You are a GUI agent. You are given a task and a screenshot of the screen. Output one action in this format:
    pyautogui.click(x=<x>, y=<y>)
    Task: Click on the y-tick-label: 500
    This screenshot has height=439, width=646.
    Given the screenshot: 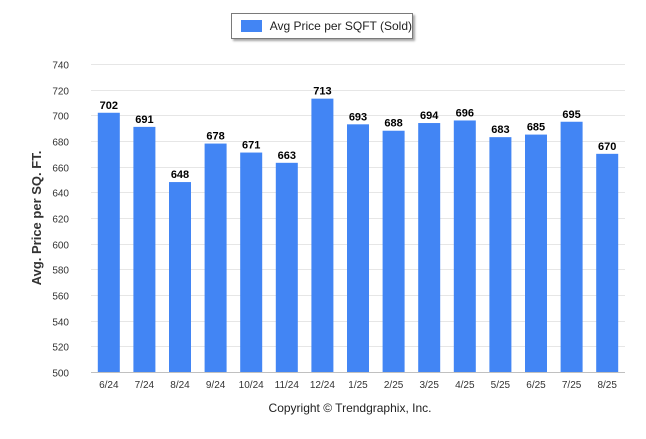 What is the action you would take?
    pyautogui.click(x=60, y=374)
    